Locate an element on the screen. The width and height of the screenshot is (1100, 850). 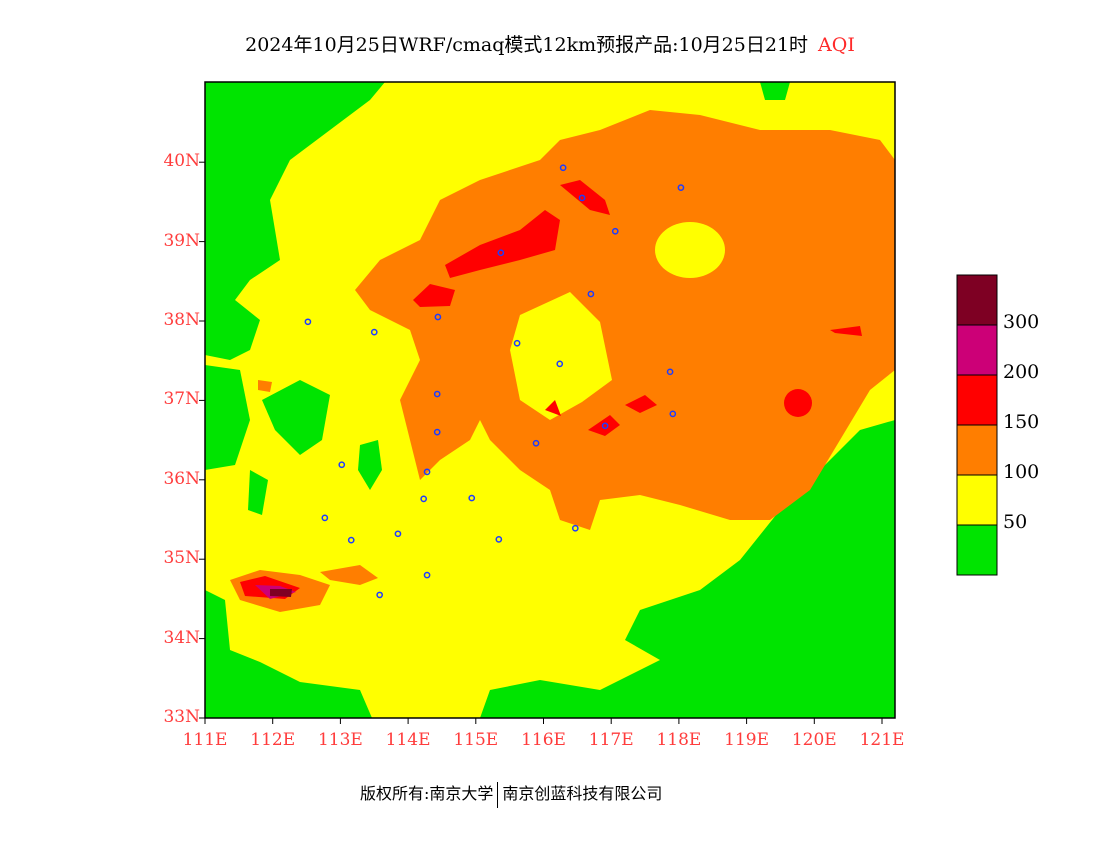
lat-label: 36N is located at coordinates (181, 478).